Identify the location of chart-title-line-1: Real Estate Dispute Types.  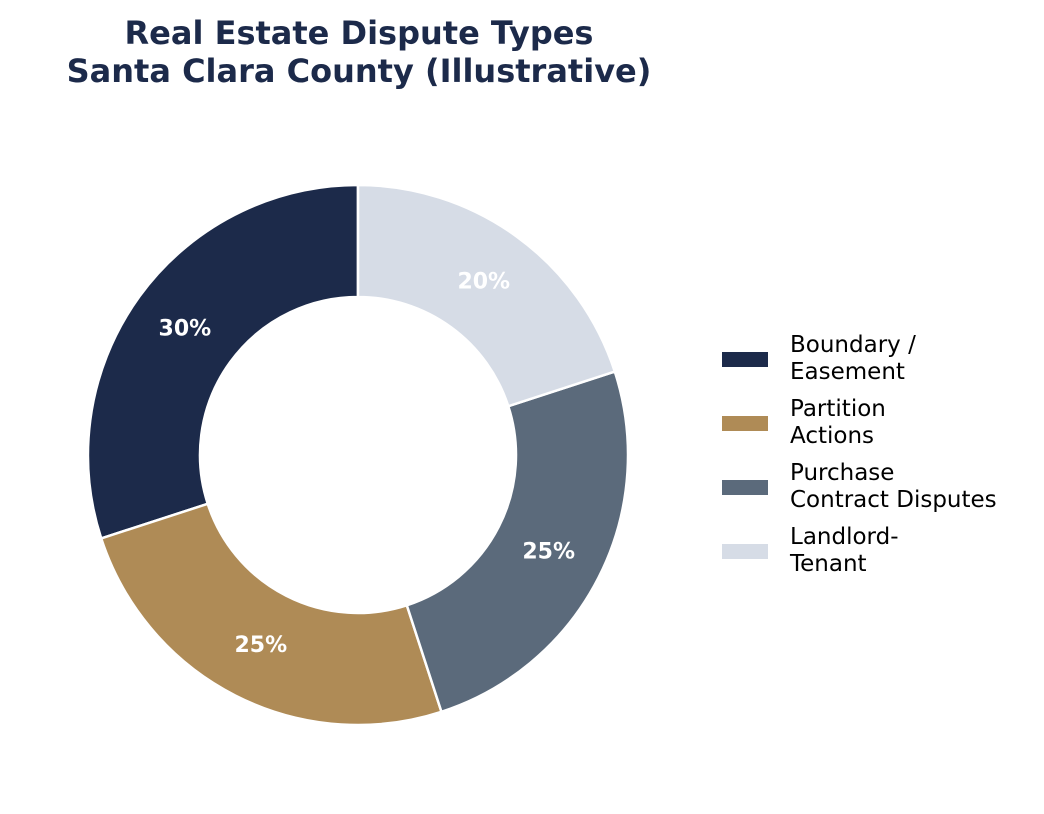
(359, 33).